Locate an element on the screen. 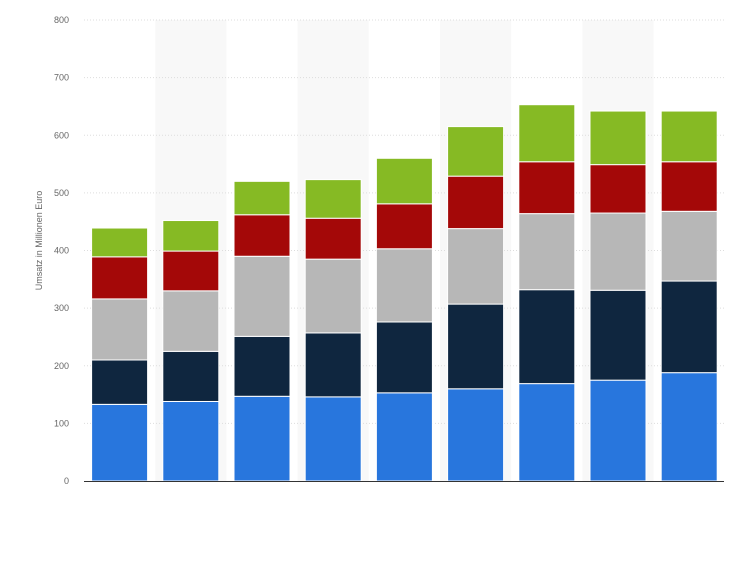 The image size is (754, 565). y-tick-label: 300 is located at coordinates (61, 308).